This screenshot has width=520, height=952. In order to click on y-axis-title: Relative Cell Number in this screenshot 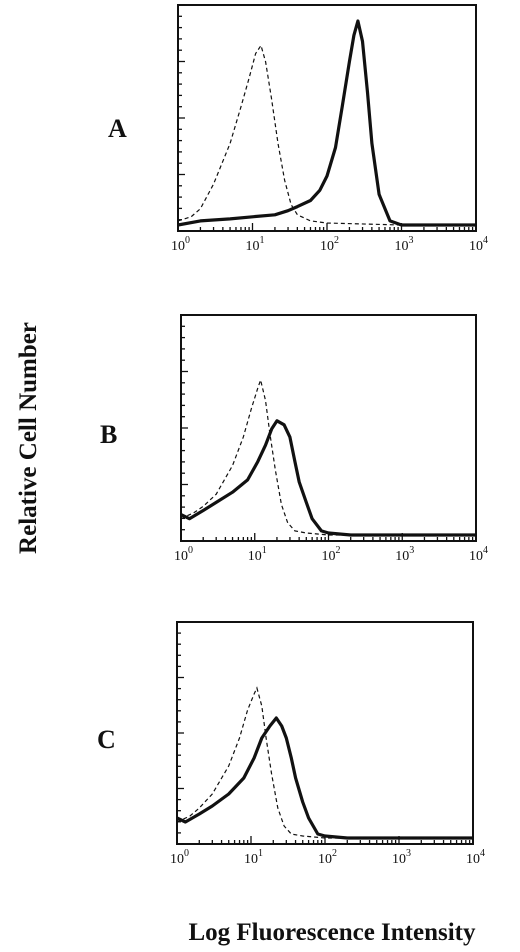, I will do `click(28, 438)`.